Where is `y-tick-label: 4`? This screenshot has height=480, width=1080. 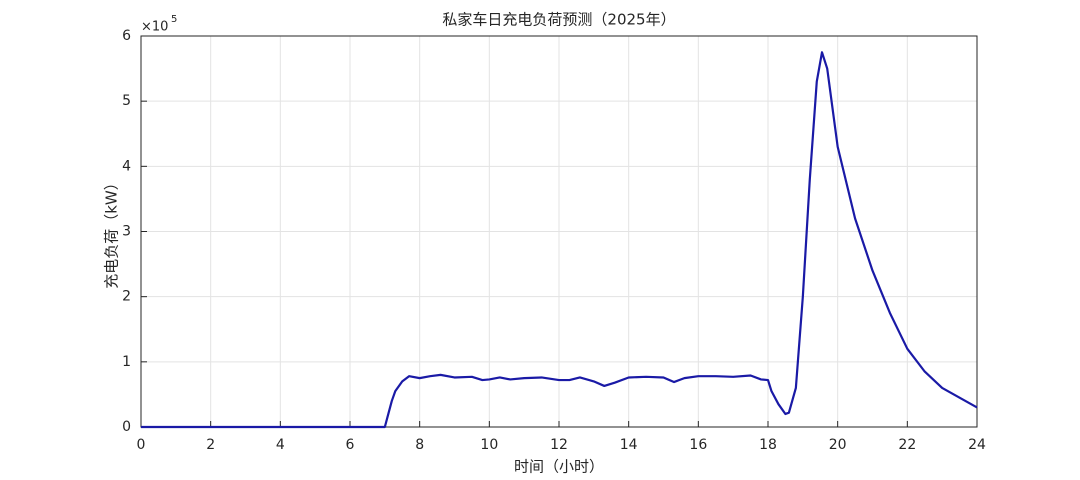 y-tick-label: 4 is located at coordinates (126, 166).